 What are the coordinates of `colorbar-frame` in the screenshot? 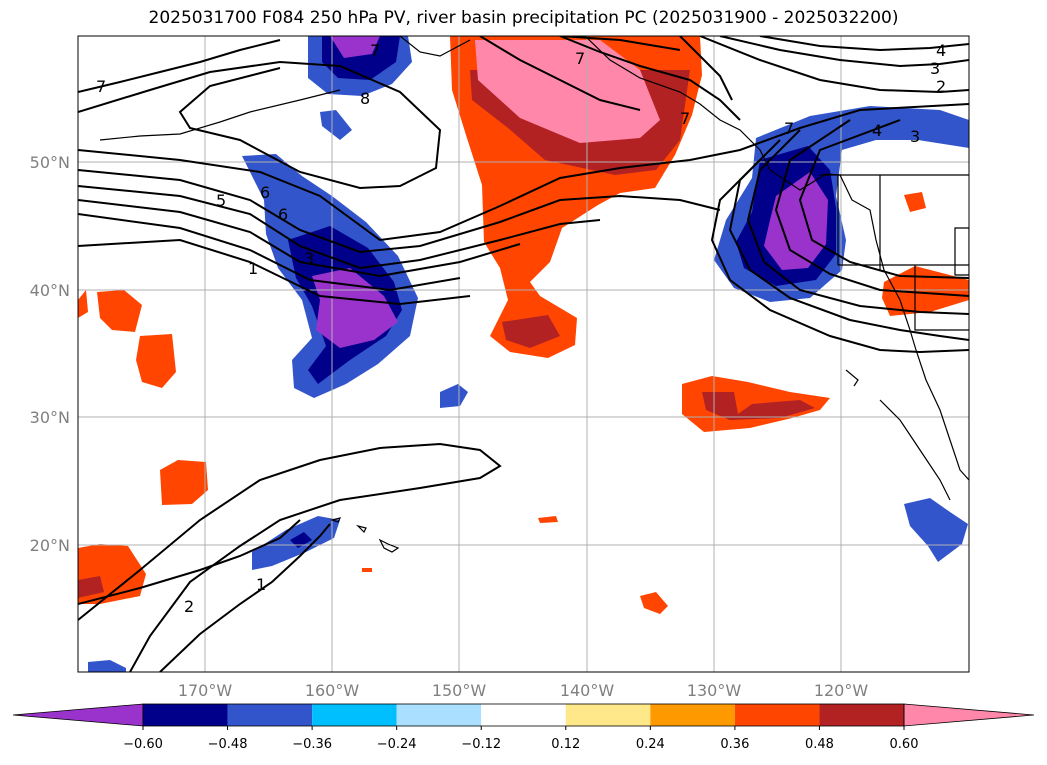 It's located at (523, 715).